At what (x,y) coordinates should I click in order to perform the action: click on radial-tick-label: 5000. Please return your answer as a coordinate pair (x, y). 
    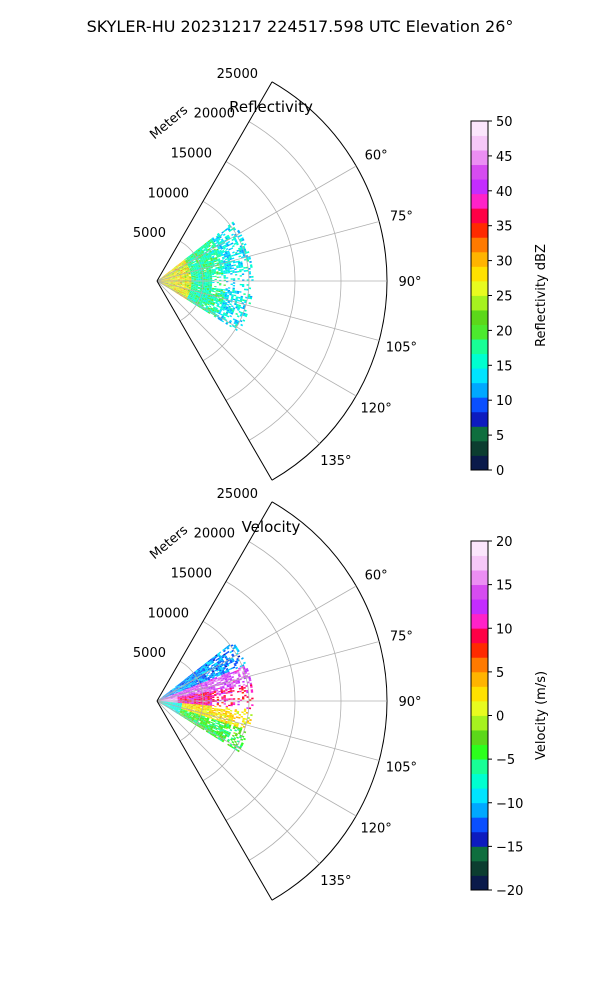
    Looking at the image, I should click on (149, 653).